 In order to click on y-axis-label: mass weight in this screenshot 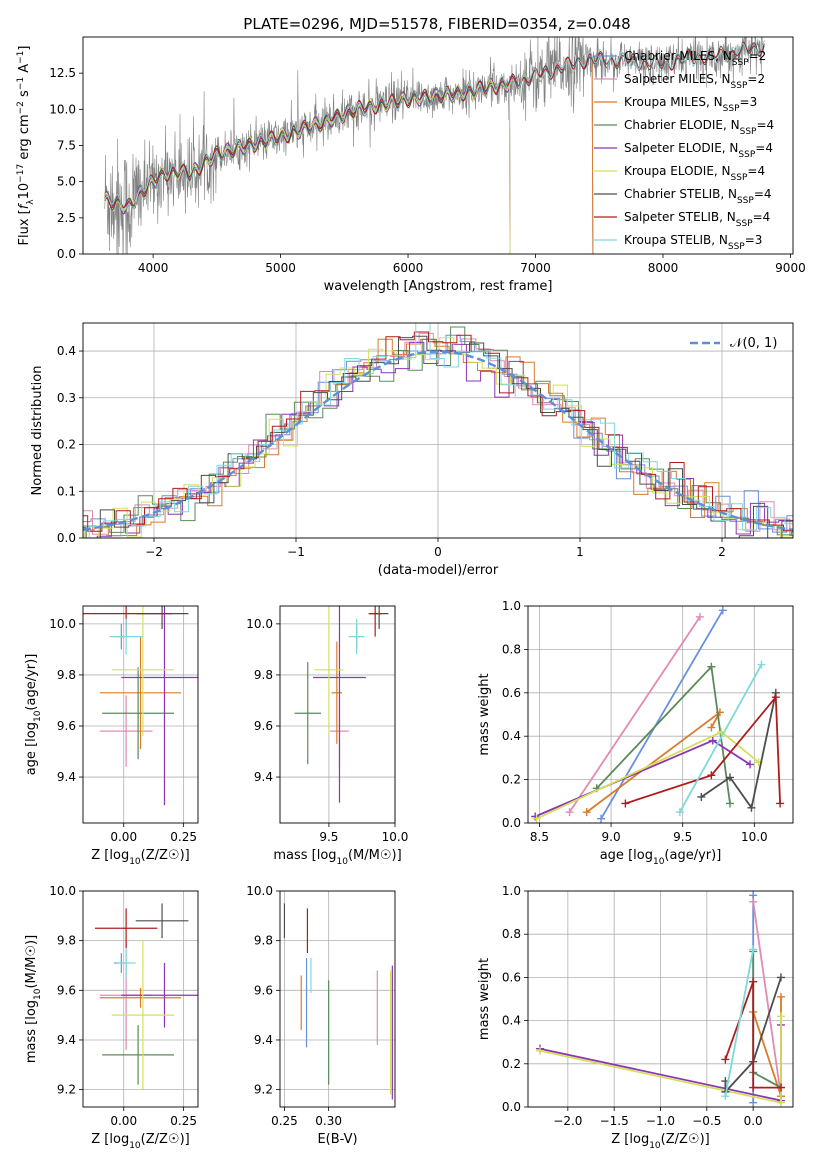, I will do `click(484, 714)`.